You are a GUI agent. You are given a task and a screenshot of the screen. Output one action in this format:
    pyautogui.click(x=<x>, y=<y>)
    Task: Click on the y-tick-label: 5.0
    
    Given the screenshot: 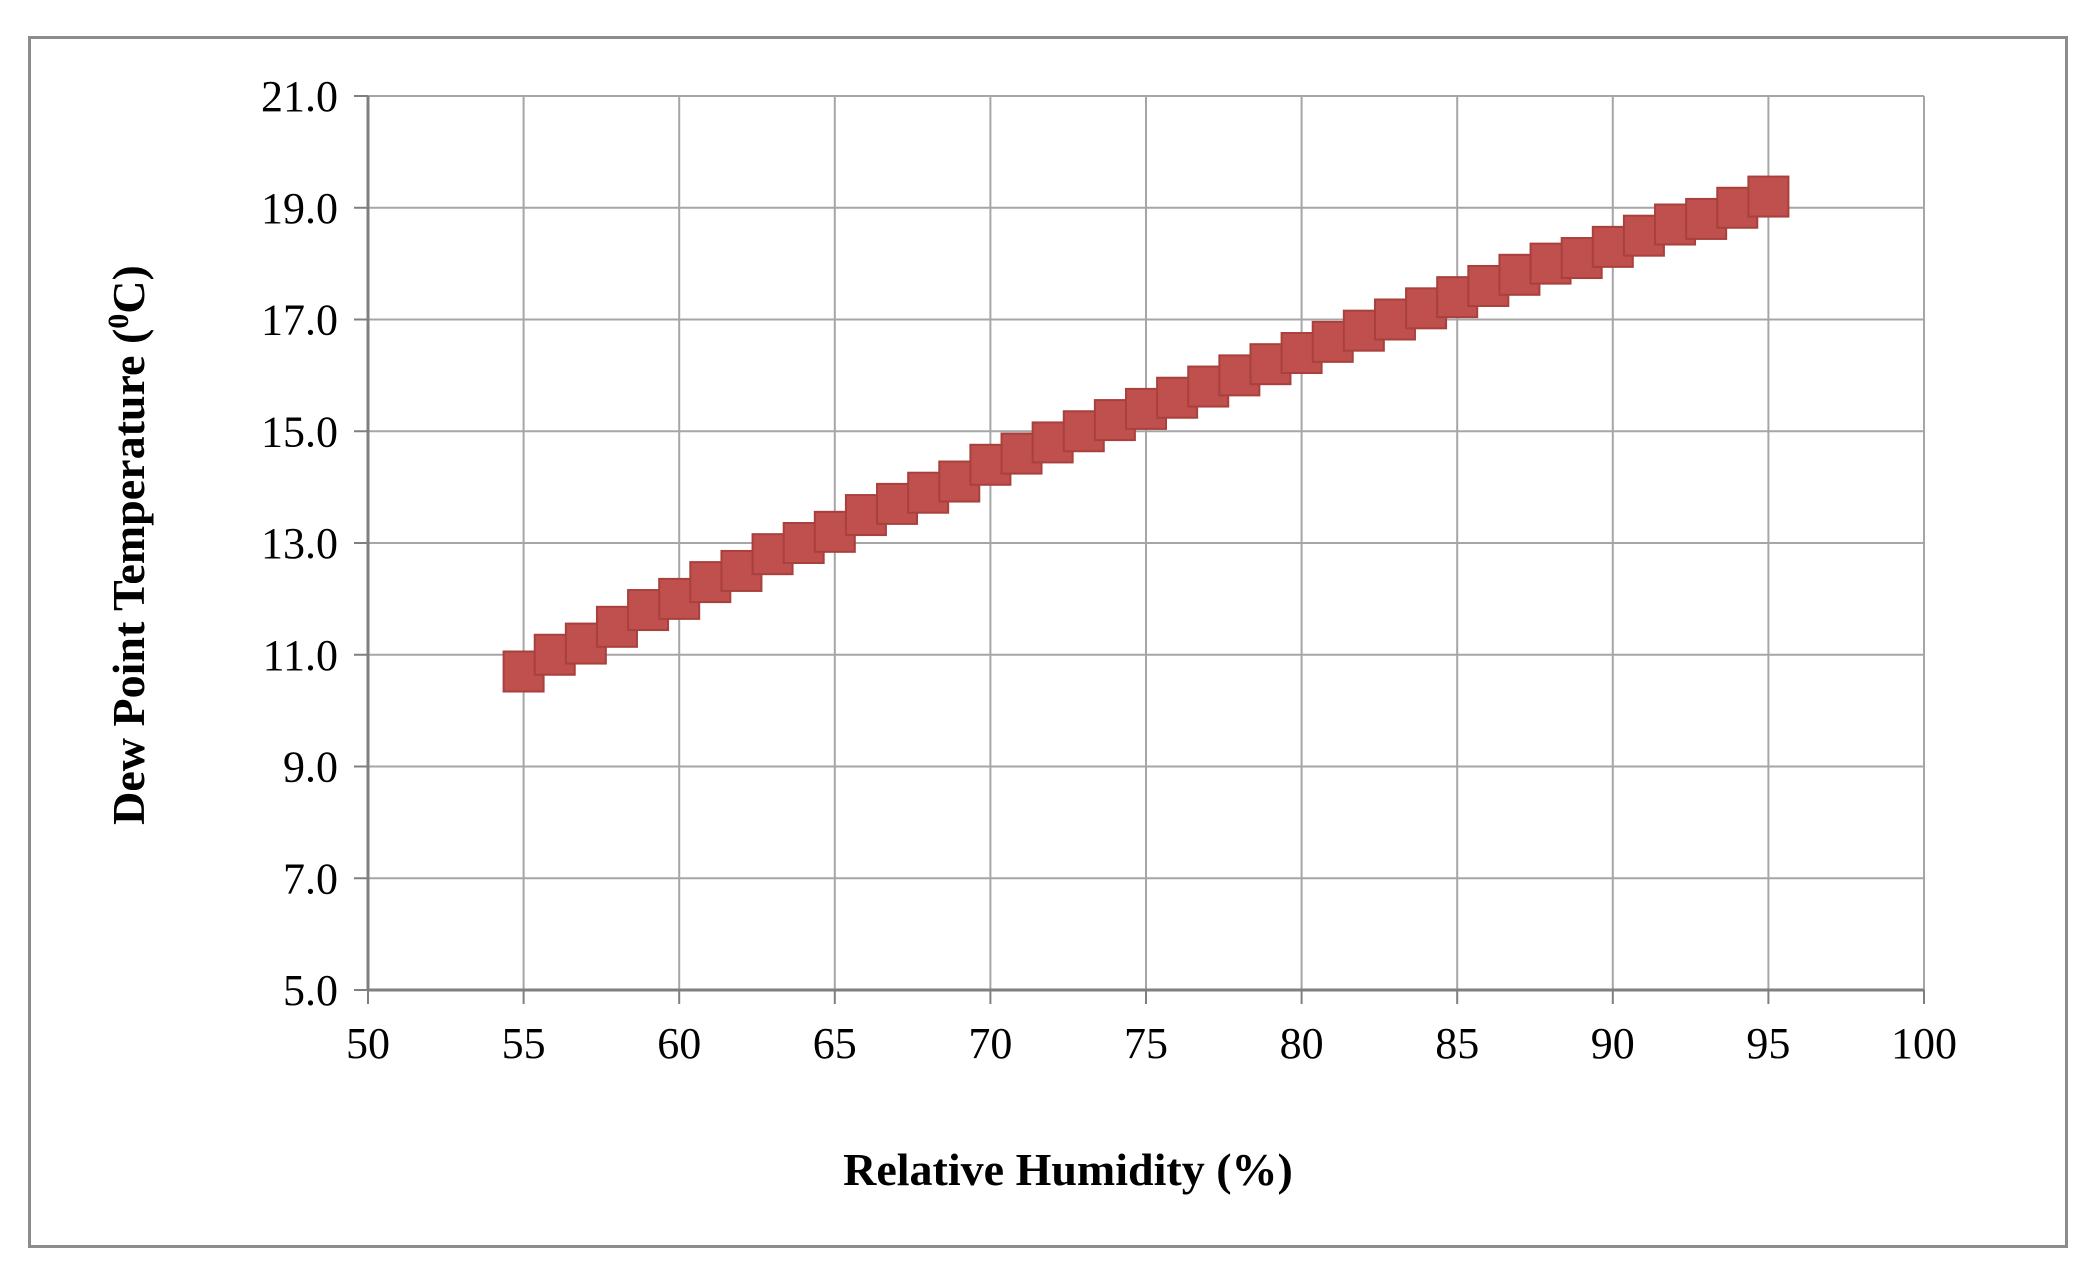 What is the action you would take?
    pyautogui.click(x=310, y=990)
    